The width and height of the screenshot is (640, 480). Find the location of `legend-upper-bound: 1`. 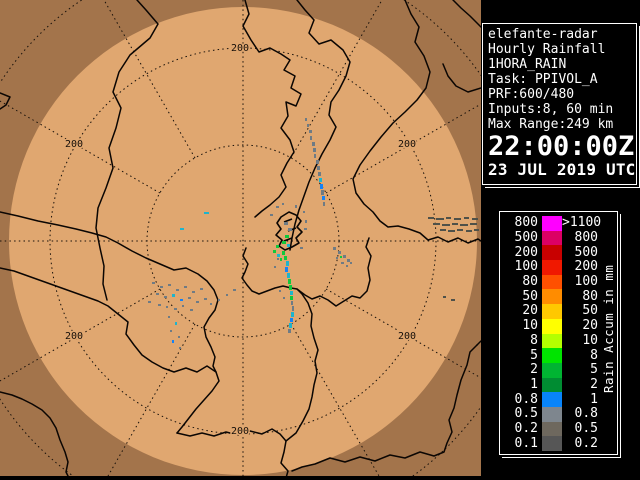

legend-upper-bound: 1 is located at coordinates (594, 399).